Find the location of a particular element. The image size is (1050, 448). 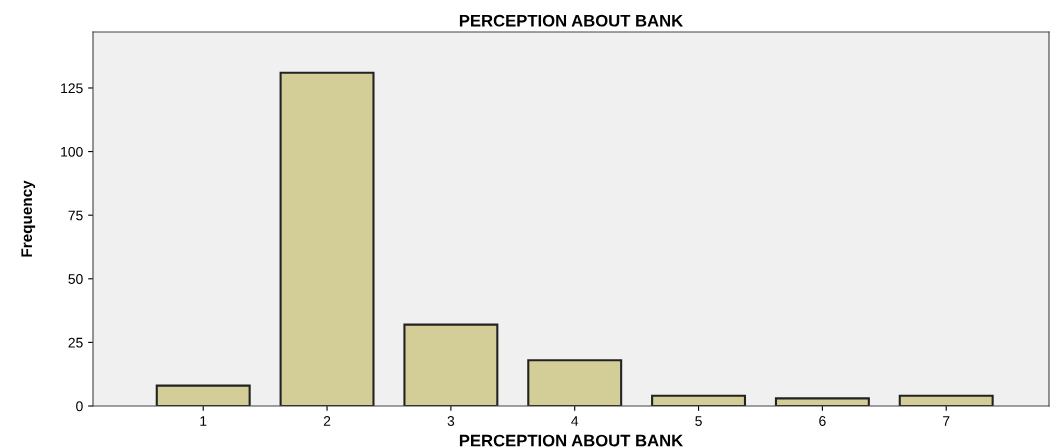

x-tick-label: 6 is located at coordinates (822, 421).